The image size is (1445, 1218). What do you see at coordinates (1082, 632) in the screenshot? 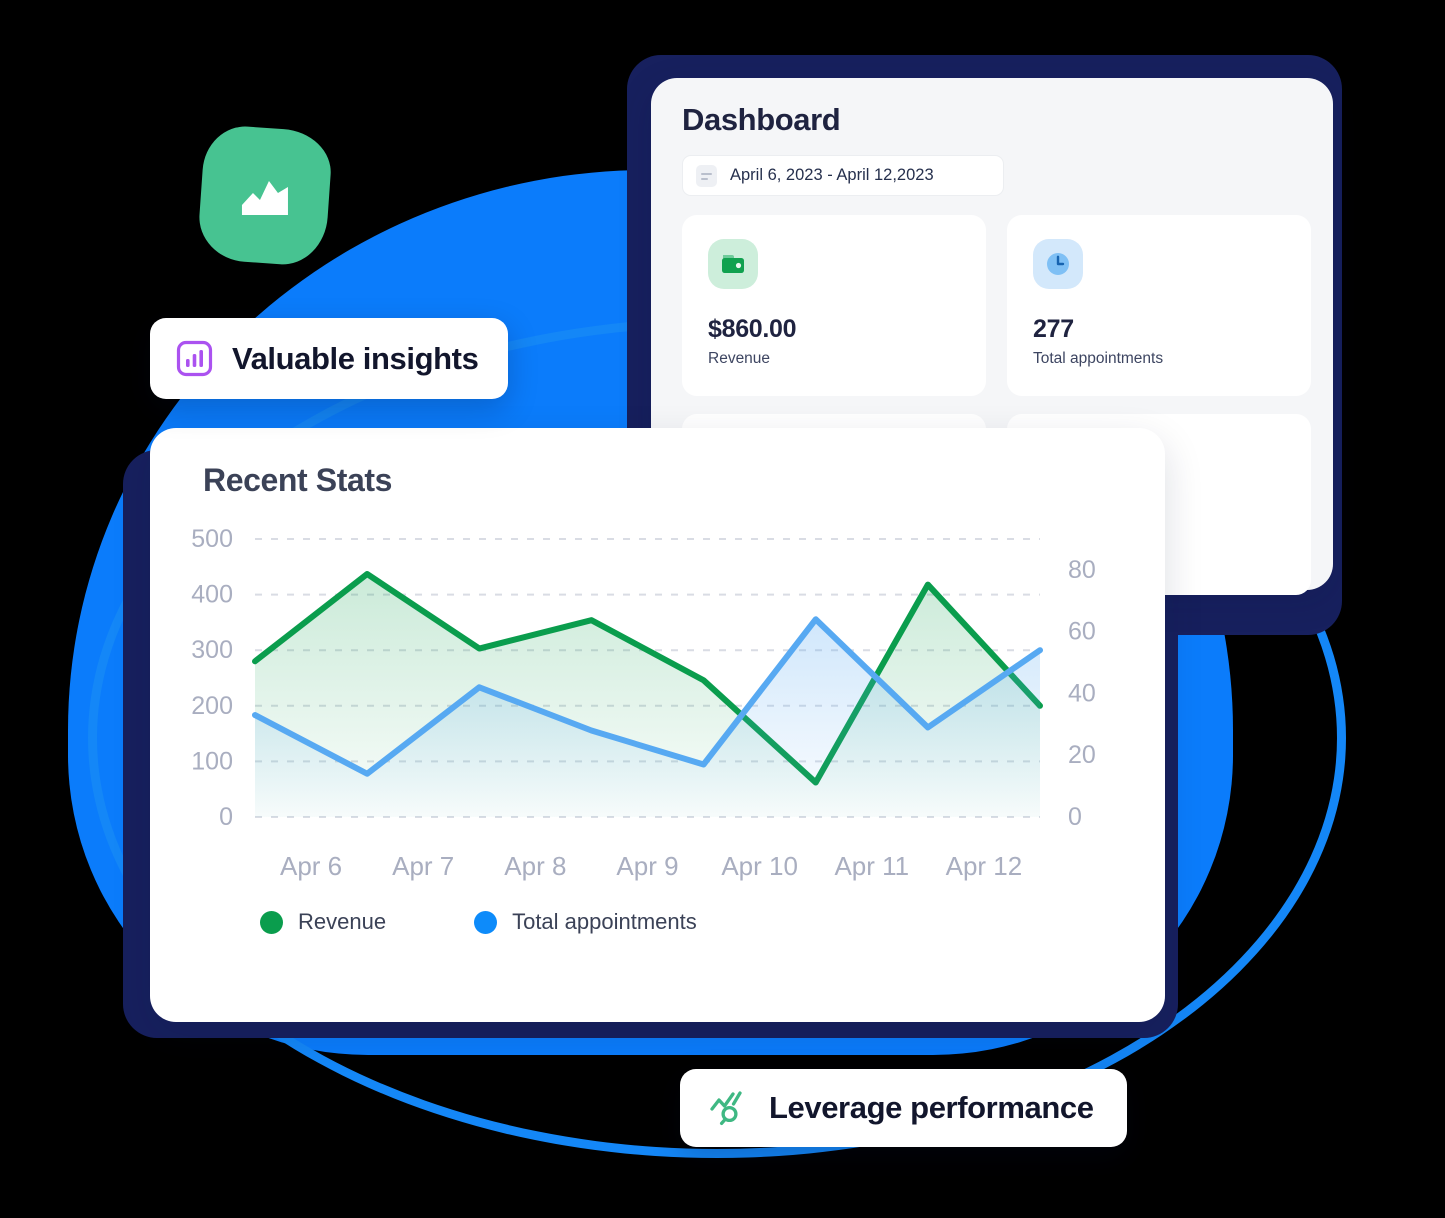
I see `svg-text: 60` at bounding box center [1082, 632].